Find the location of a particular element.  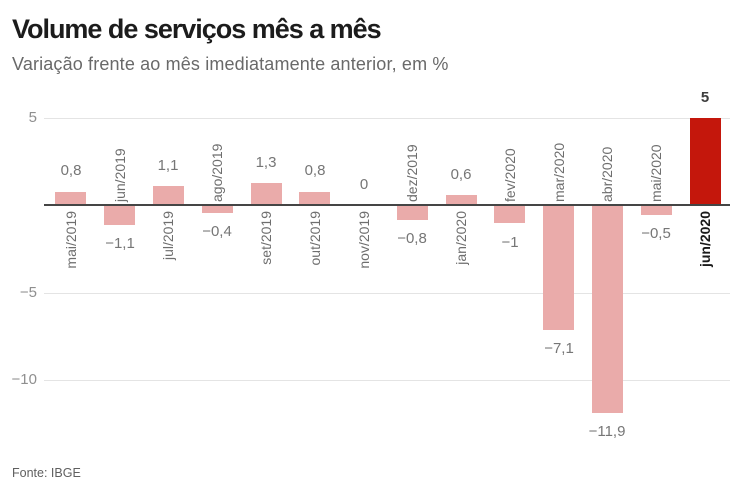

bar-value-label: 0 is located at coordinates (364, 184).